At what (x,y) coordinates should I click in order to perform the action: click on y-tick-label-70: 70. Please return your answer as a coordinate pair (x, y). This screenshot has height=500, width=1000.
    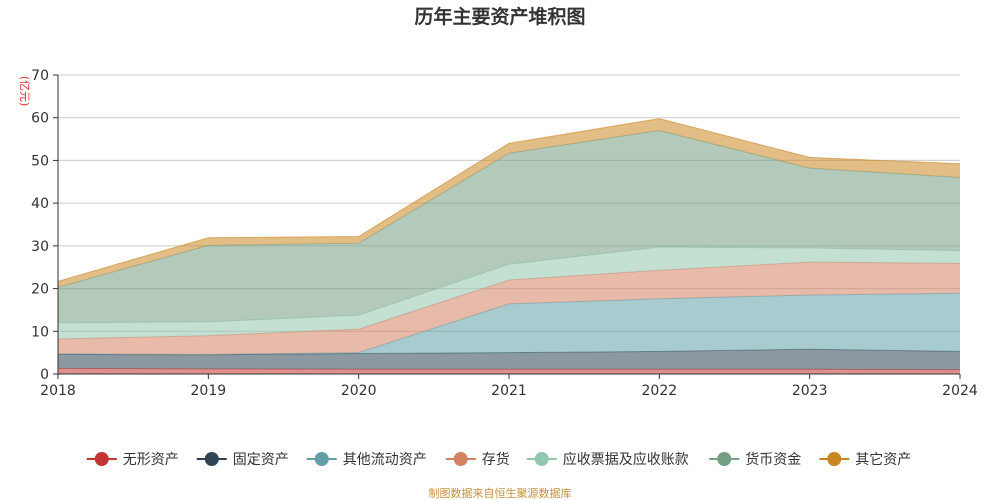
    Looking at the image, I should click on (40, 76).